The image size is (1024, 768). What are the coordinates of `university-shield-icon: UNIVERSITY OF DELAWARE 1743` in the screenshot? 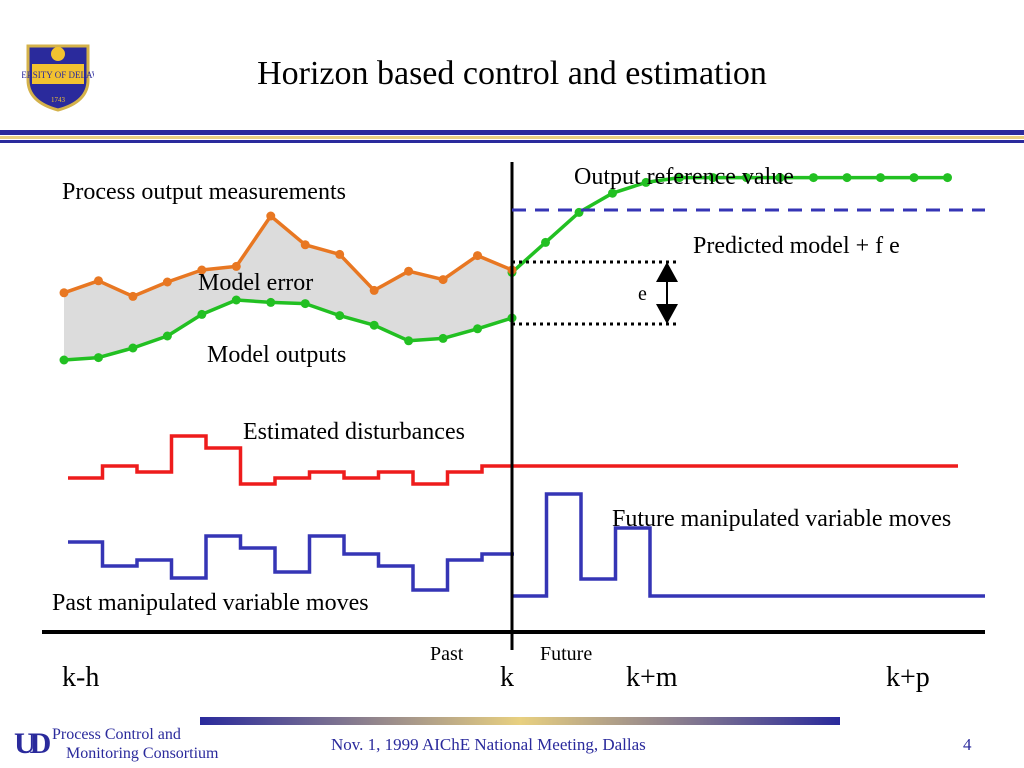 It's located at (59, 78).